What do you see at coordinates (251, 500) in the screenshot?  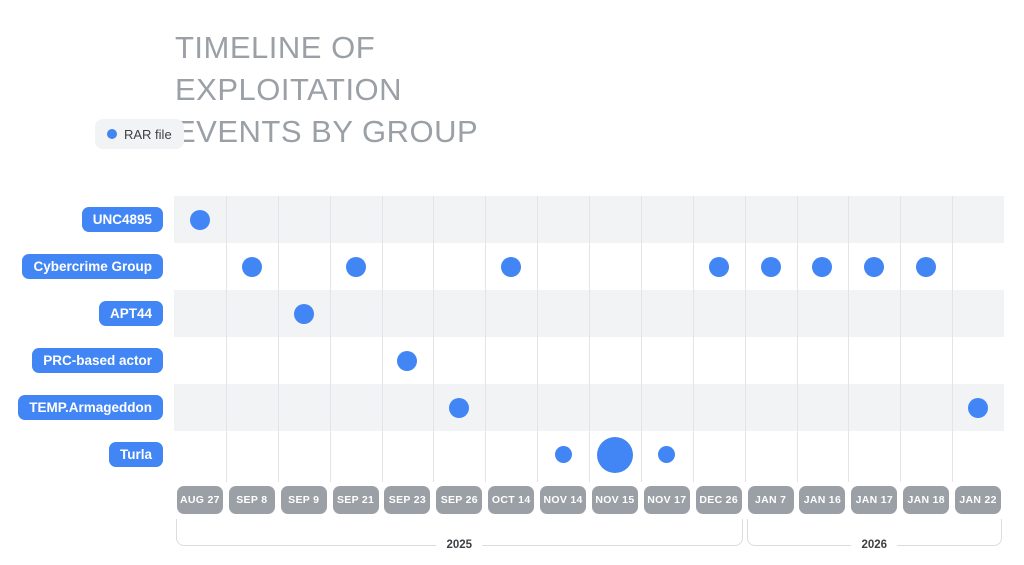 I see `date-pill-sep-8: SEP 8` at bounding box center [251, 500].